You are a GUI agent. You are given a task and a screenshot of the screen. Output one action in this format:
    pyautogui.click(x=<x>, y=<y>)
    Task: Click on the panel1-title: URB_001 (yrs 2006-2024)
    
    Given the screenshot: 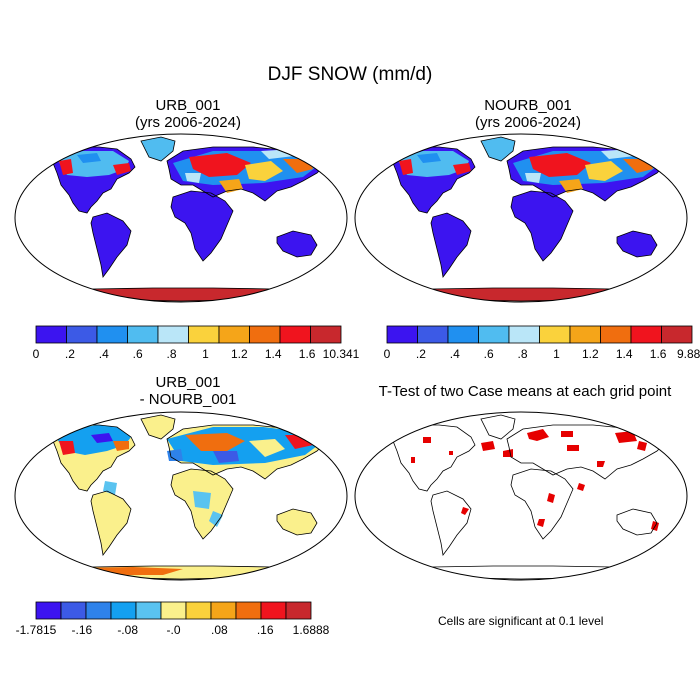 What is the action you would take?
    pyautogui.click(x=188, y=114)
    